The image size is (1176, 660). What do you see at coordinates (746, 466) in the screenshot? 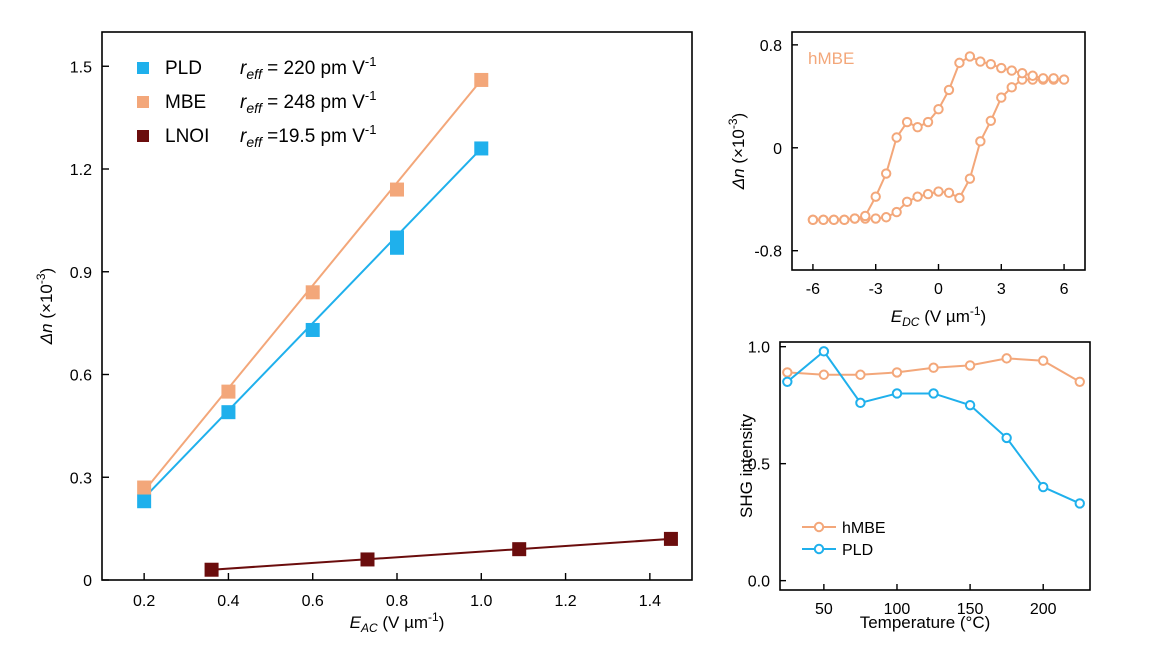
I see `y-axis-title: SHG intensity` at bounding box center [746, 466].